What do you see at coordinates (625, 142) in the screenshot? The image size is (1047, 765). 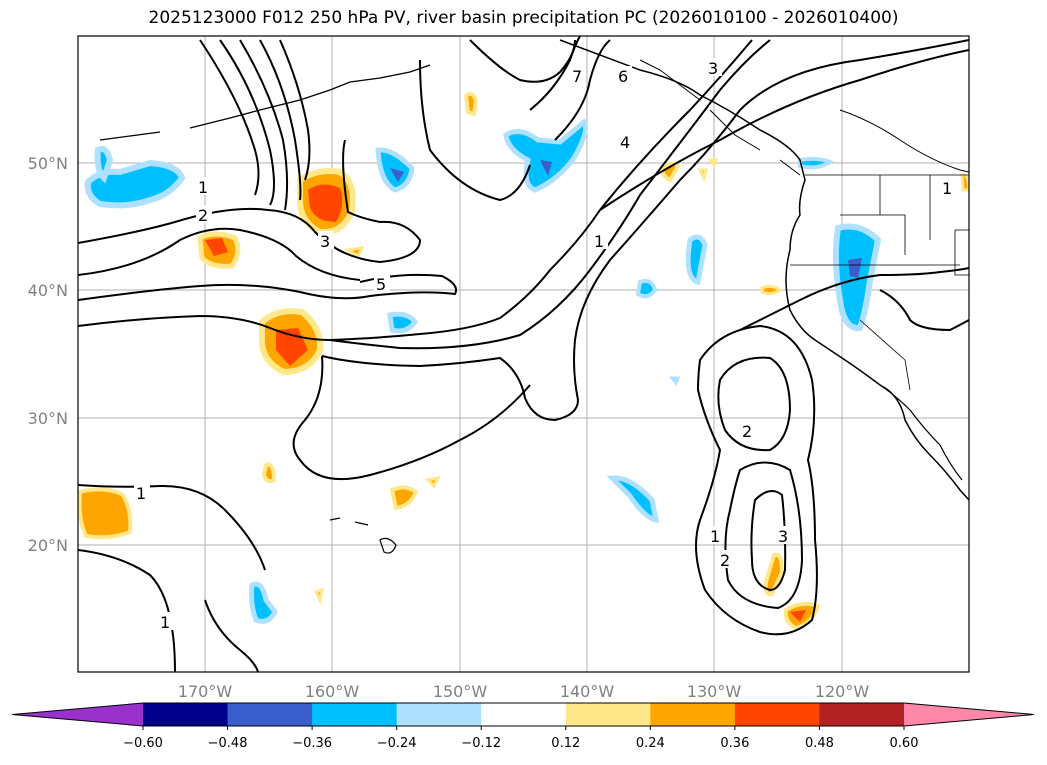 I see `pv-label: 4` at bounding box center [625, 142].